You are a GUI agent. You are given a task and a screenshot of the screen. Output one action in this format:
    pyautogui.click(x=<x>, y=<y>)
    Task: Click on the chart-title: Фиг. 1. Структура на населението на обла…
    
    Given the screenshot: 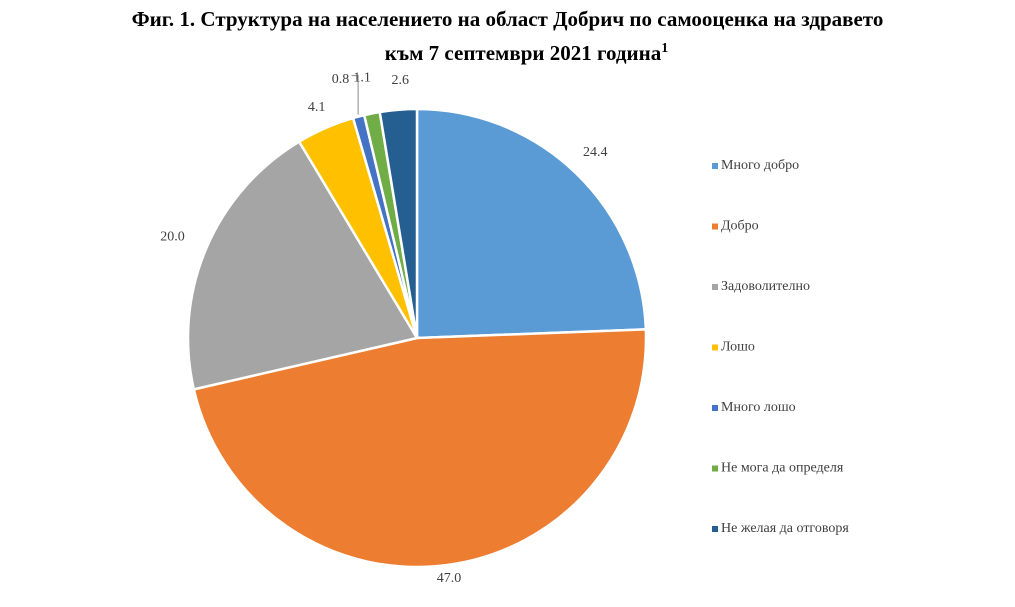 What is the action you would take?
    pyautogui.click(x=507, y=36)
    